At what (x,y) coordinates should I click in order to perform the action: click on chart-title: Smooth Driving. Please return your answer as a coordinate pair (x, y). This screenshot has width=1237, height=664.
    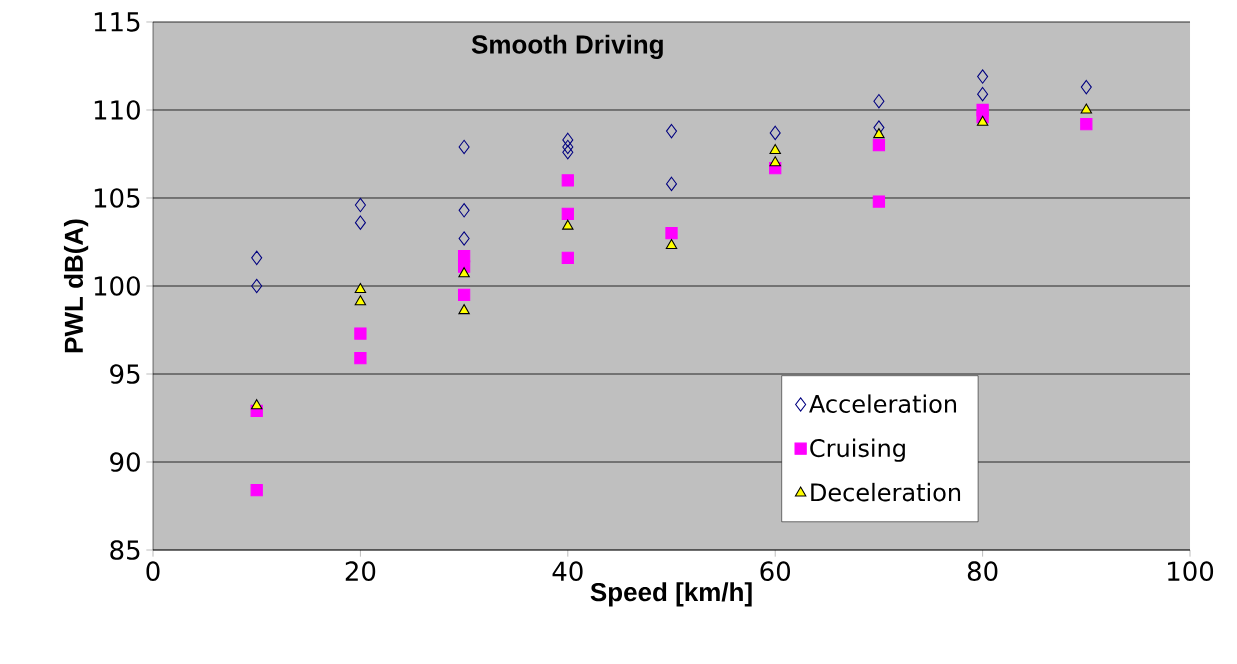
    Looking at the image, I should click on (567, 46).